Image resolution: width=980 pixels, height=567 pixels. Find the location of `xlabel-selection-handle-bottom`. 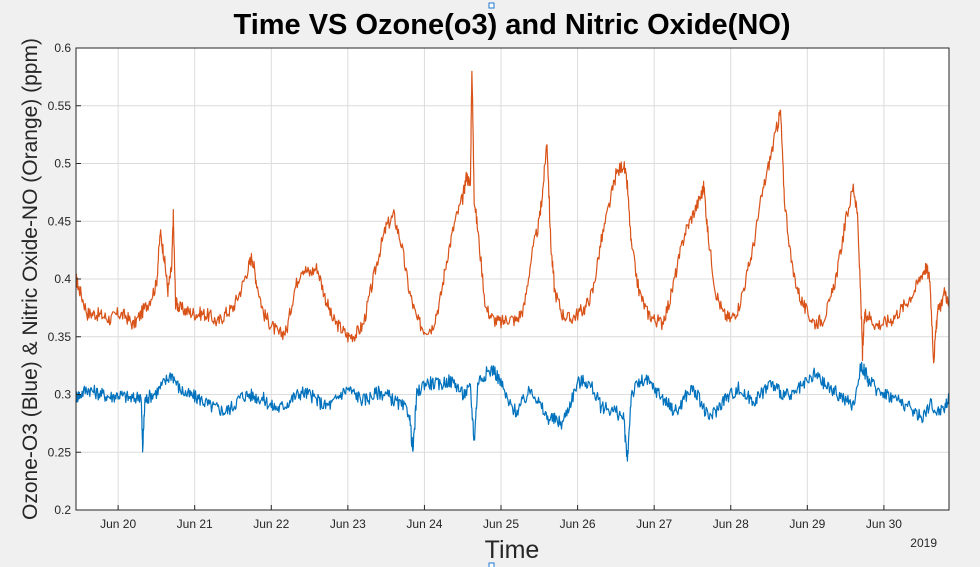

xlabel-selection-handle-bottom is located at coordinates (491, 564).